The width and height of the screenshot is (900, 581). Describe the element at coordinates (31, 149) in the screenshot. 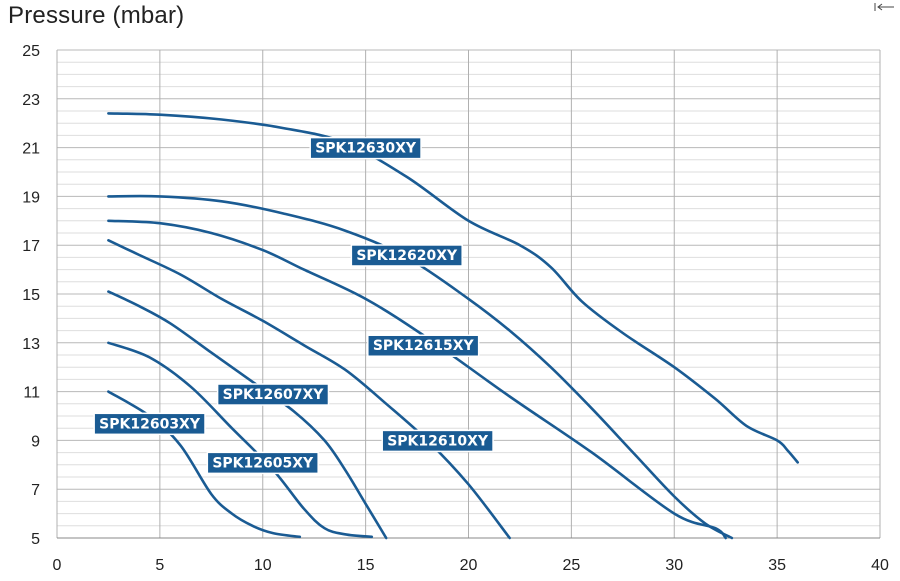

I see `y-tick-label: 21` at that location.